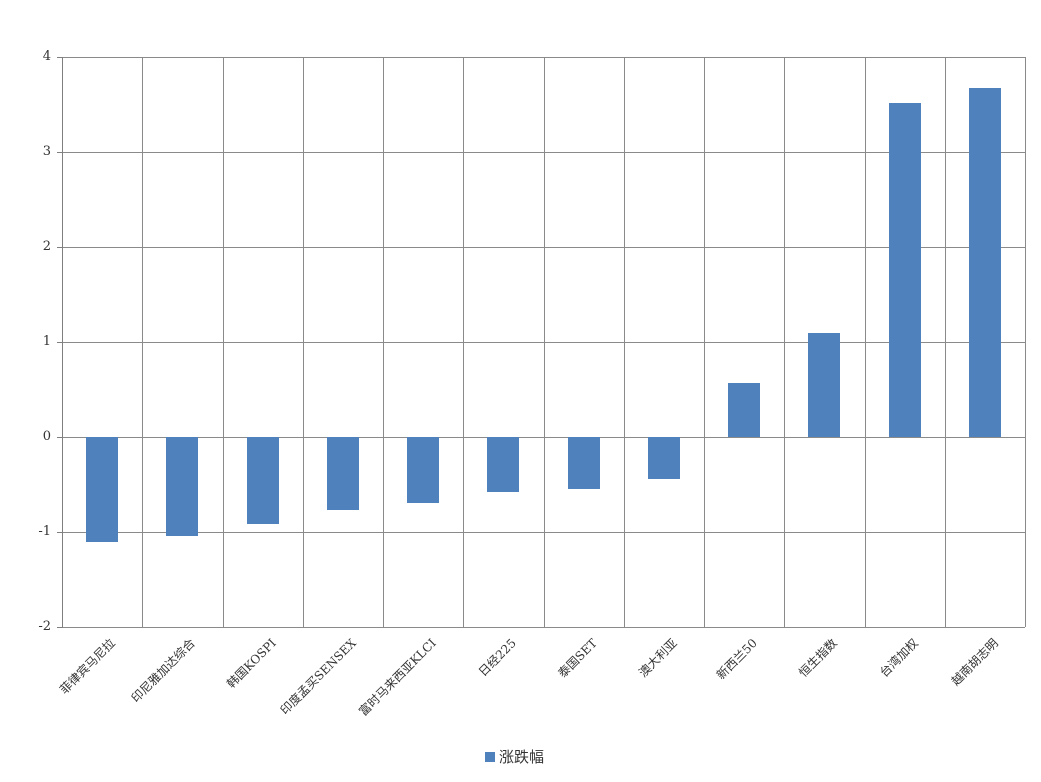 This screenshot has width=1041, height=782. Describe the element at coordinates (543, 627) in the screenshot. I see `y-gridline` at that location.